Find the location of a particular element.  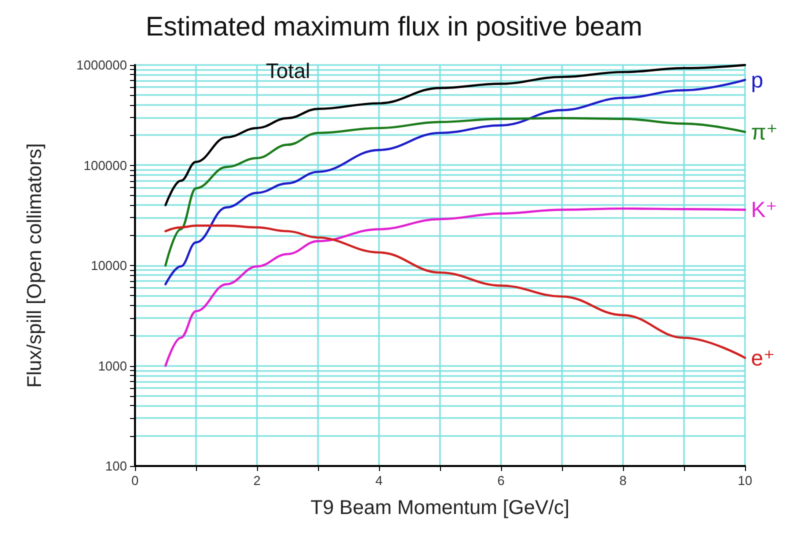

x-tick-label: 8 is located at coordinates (623, 480).